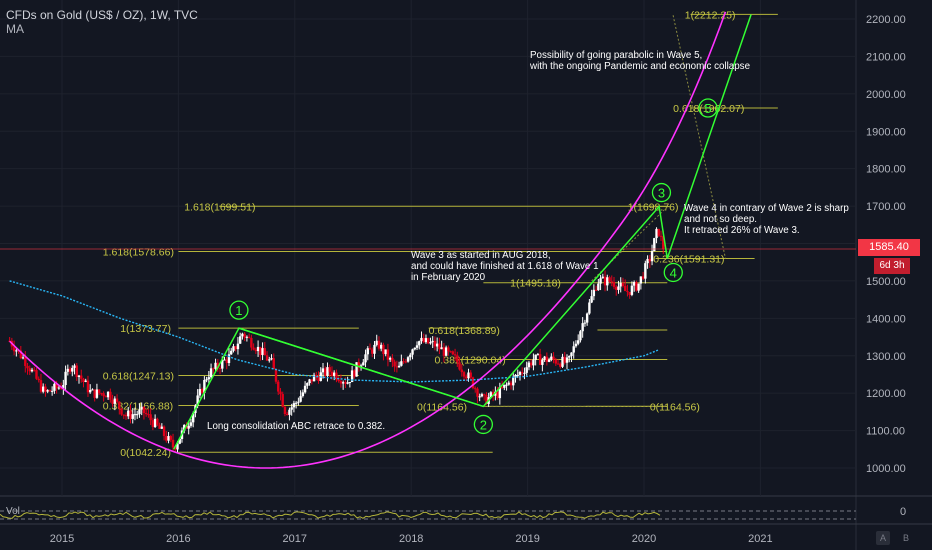  What do you see at coordinates (675, 407) in the screenshot?
I see `fib-label: 0(1164.56)` at bounding box center [675, 407].